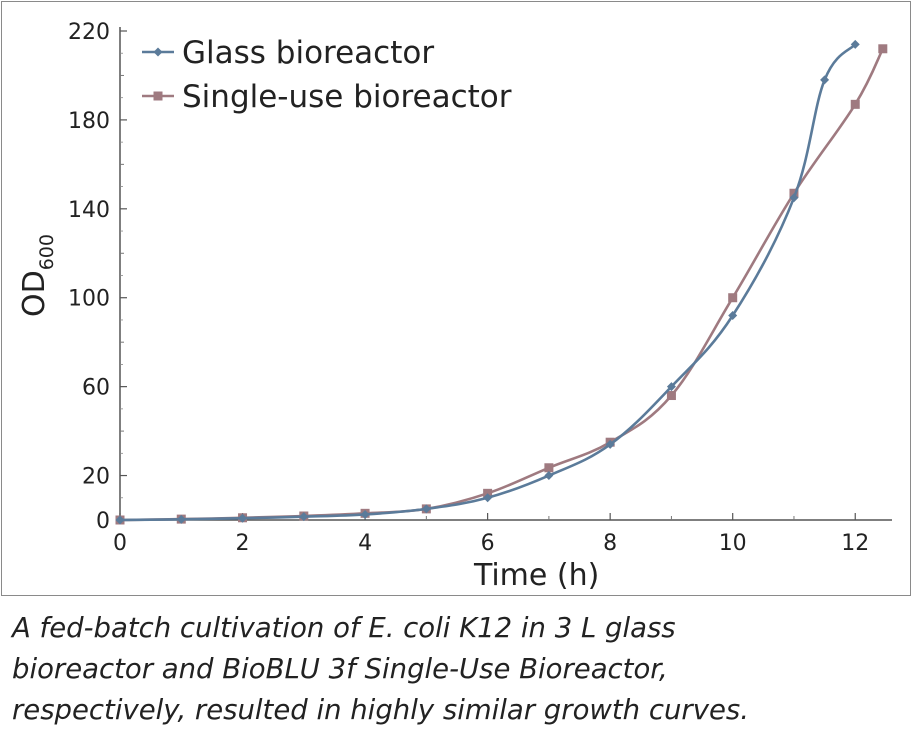 Image resolution: width=920 pixels, height=740 pixels. What do you see at coordinates (488, 543) in the screenshot?
I see `x-tick-label: 6` at bounding box center [488, 543].